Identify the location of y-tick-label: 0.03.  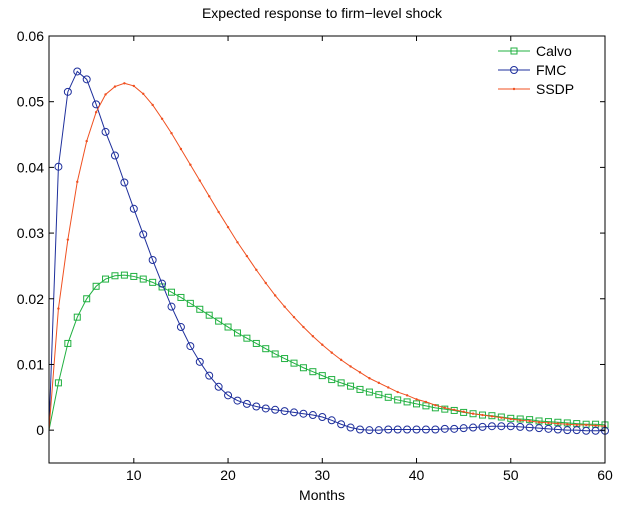
(30, 233).